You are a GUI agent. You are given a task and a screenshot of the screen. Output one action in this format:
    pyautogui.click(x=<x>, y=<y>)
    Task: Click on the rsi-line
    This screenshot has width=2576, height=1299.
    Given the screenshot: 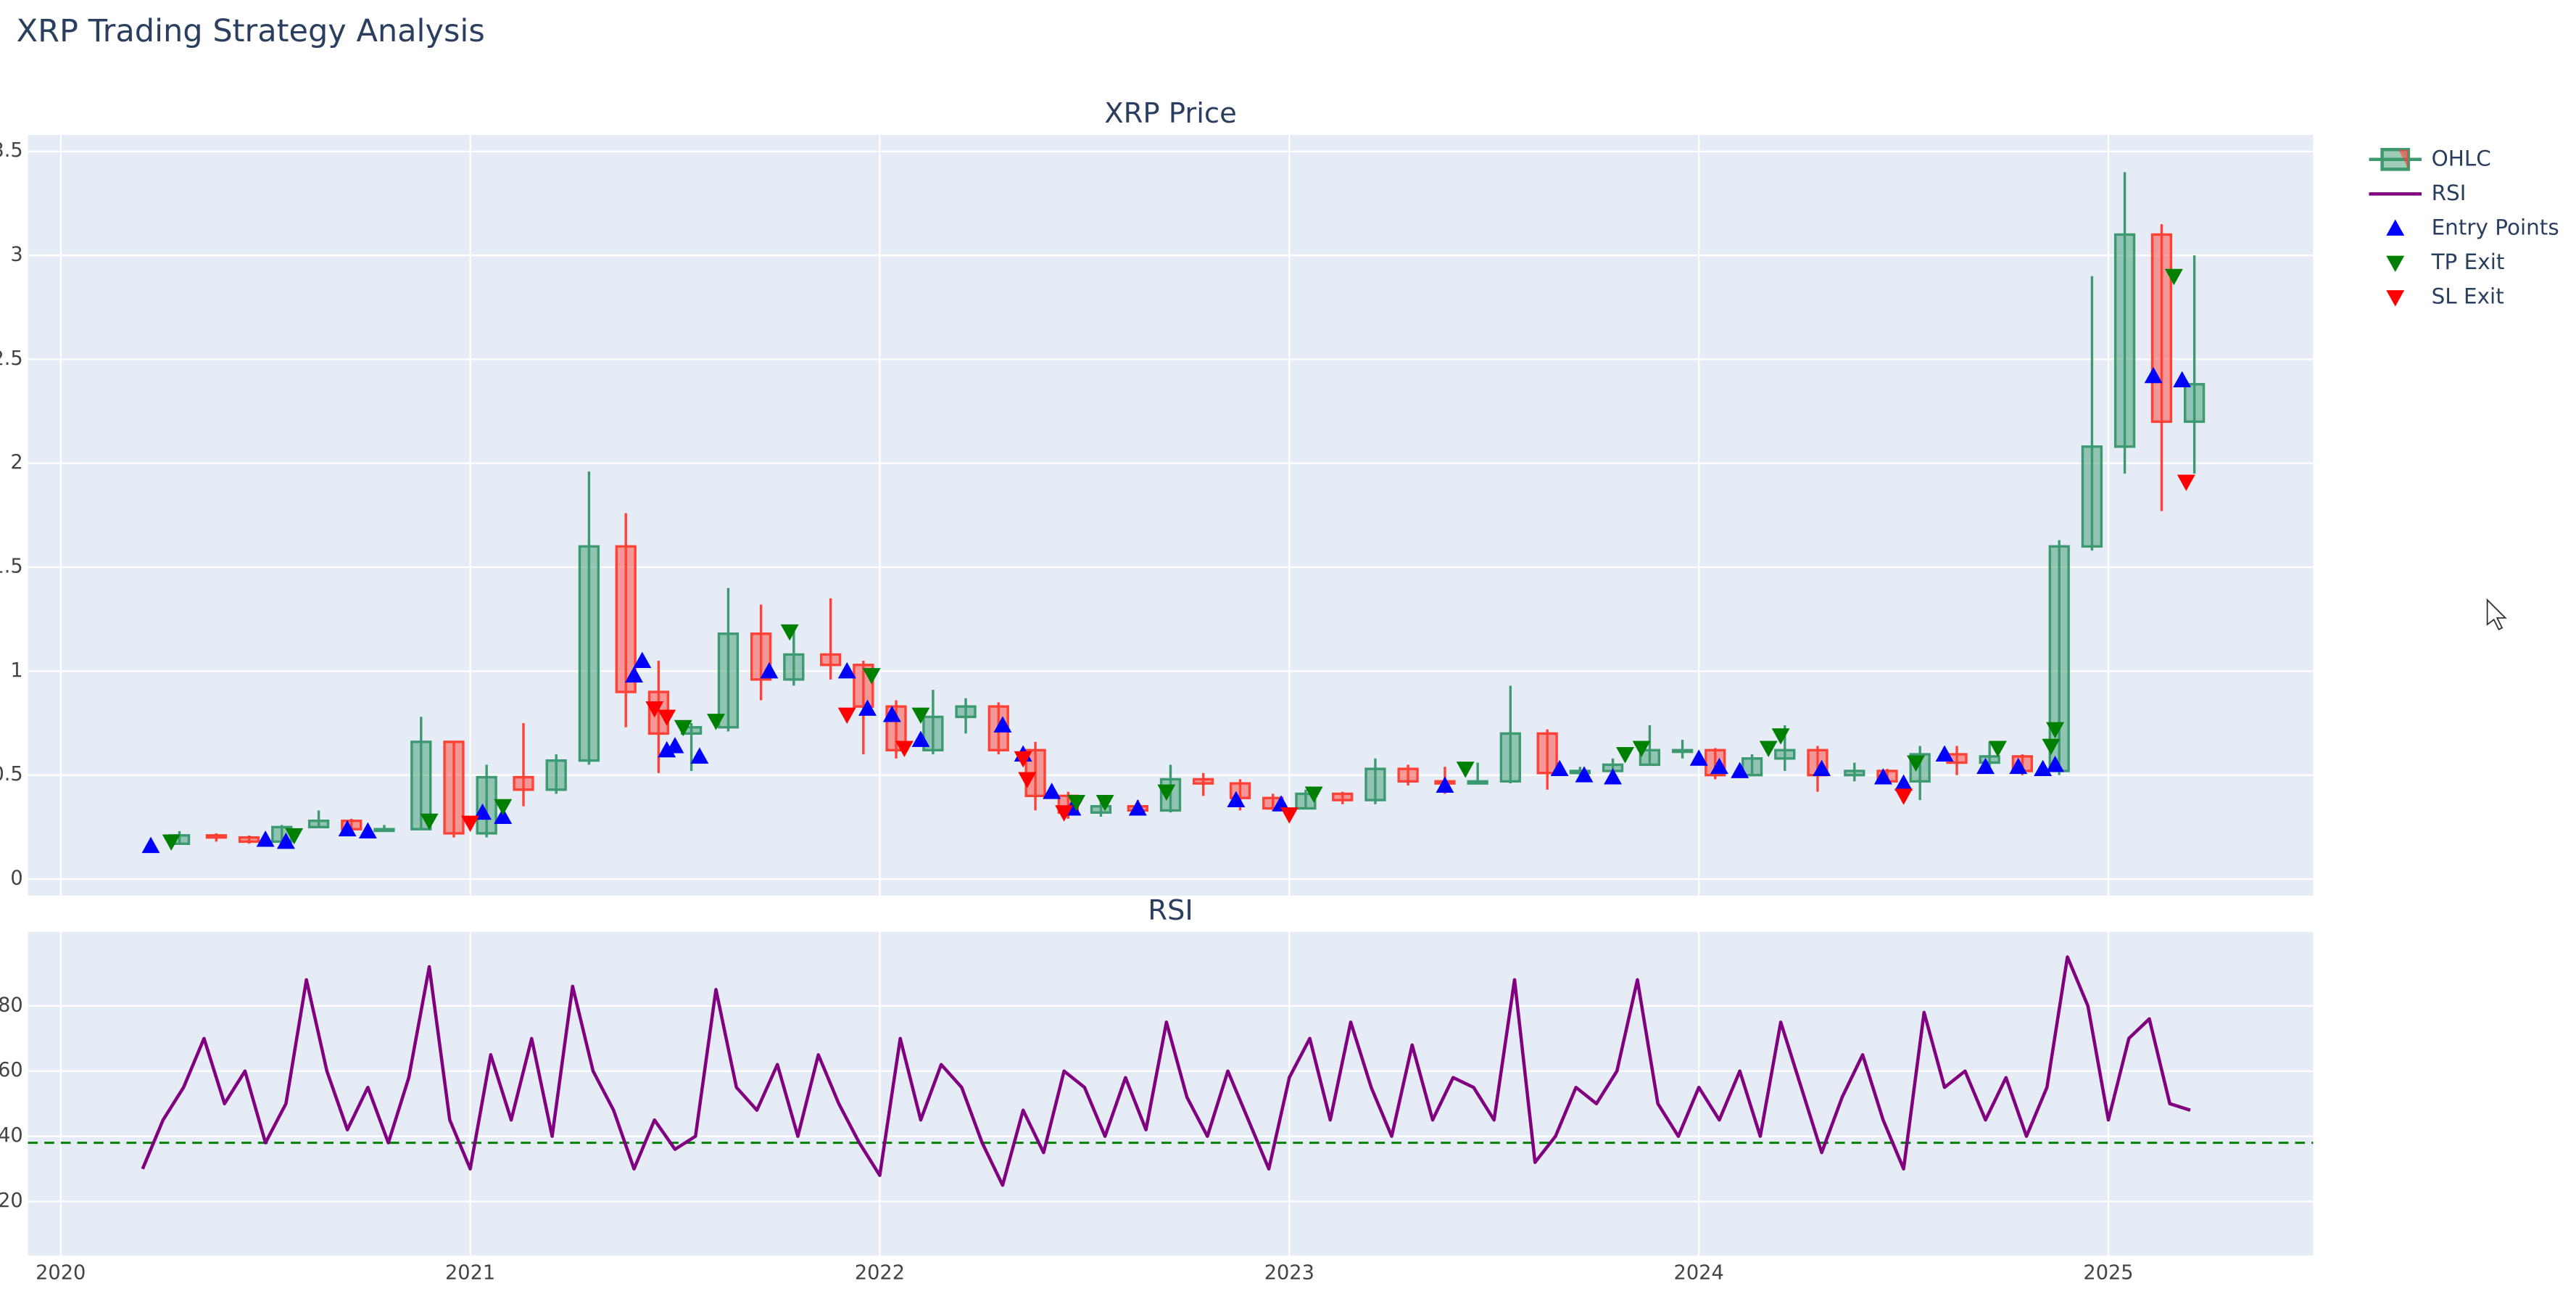 What is the action you would take?
    pyautogui.click(x=1166, y=1071)
    